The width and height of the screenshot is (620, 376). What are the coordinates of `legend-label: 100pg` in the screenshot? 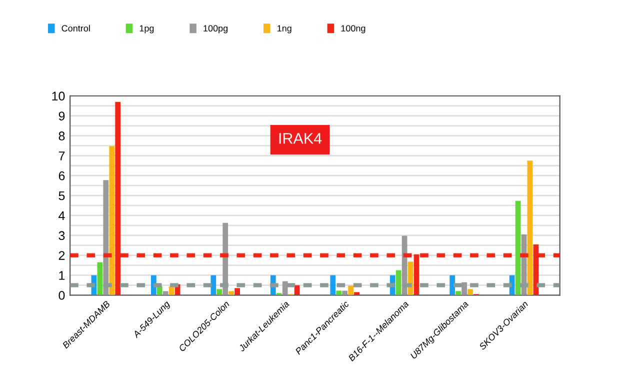 It's located at (216, 29).